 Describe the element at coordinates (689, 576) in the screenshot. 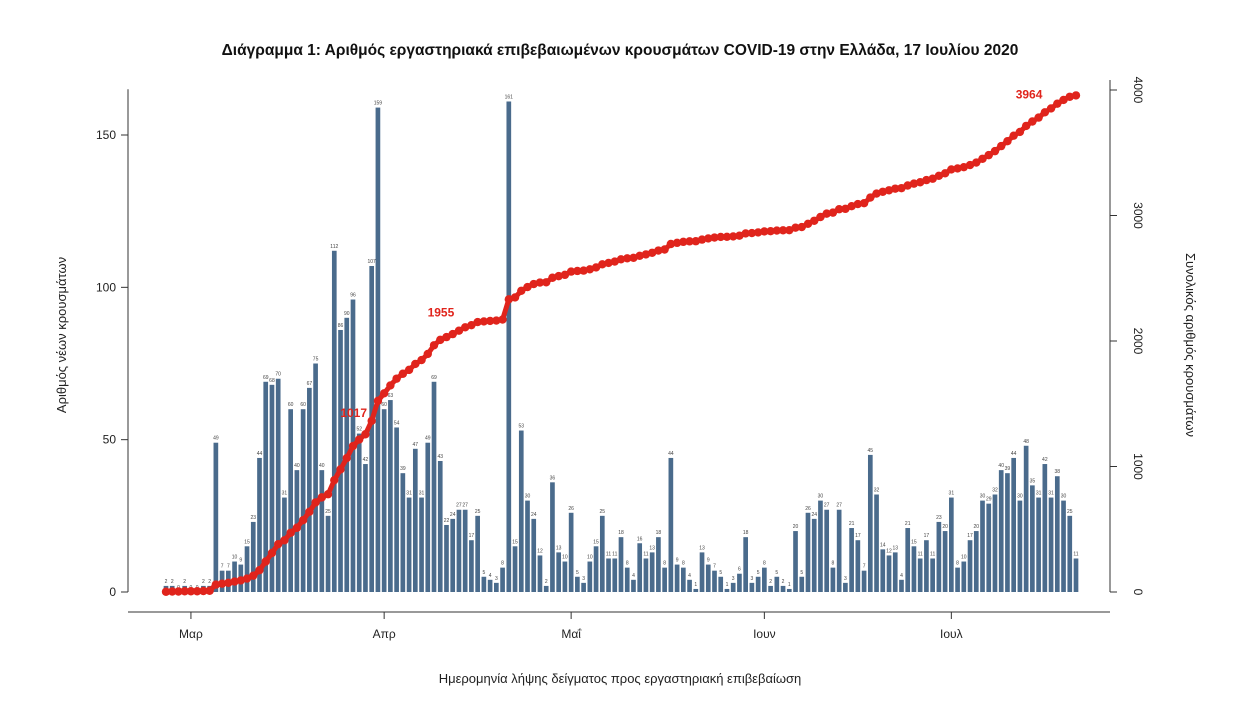

I see `bar-value-label: 4` at that location.